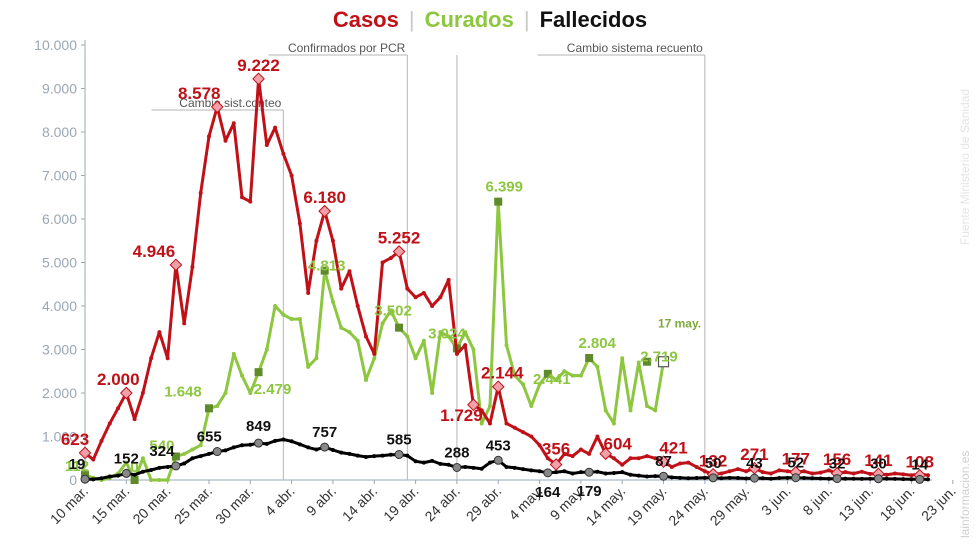 The width and height of the screenshot is (980, 550). Describe the element at coordinates (837, 459) in the screenshot. I see `data-label: 156` at that location.